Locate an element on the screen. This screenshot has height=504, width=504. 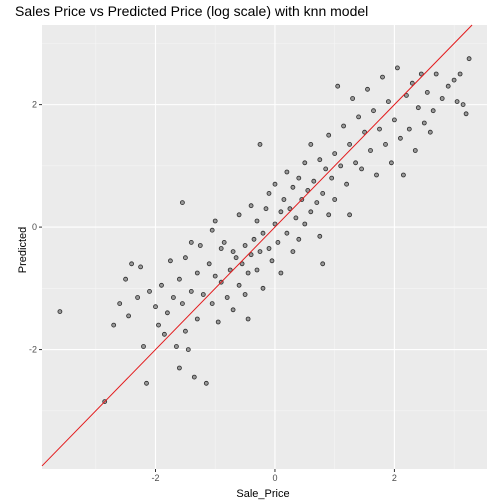
y-tick-label: 2 is located at coordinates (34, 105).